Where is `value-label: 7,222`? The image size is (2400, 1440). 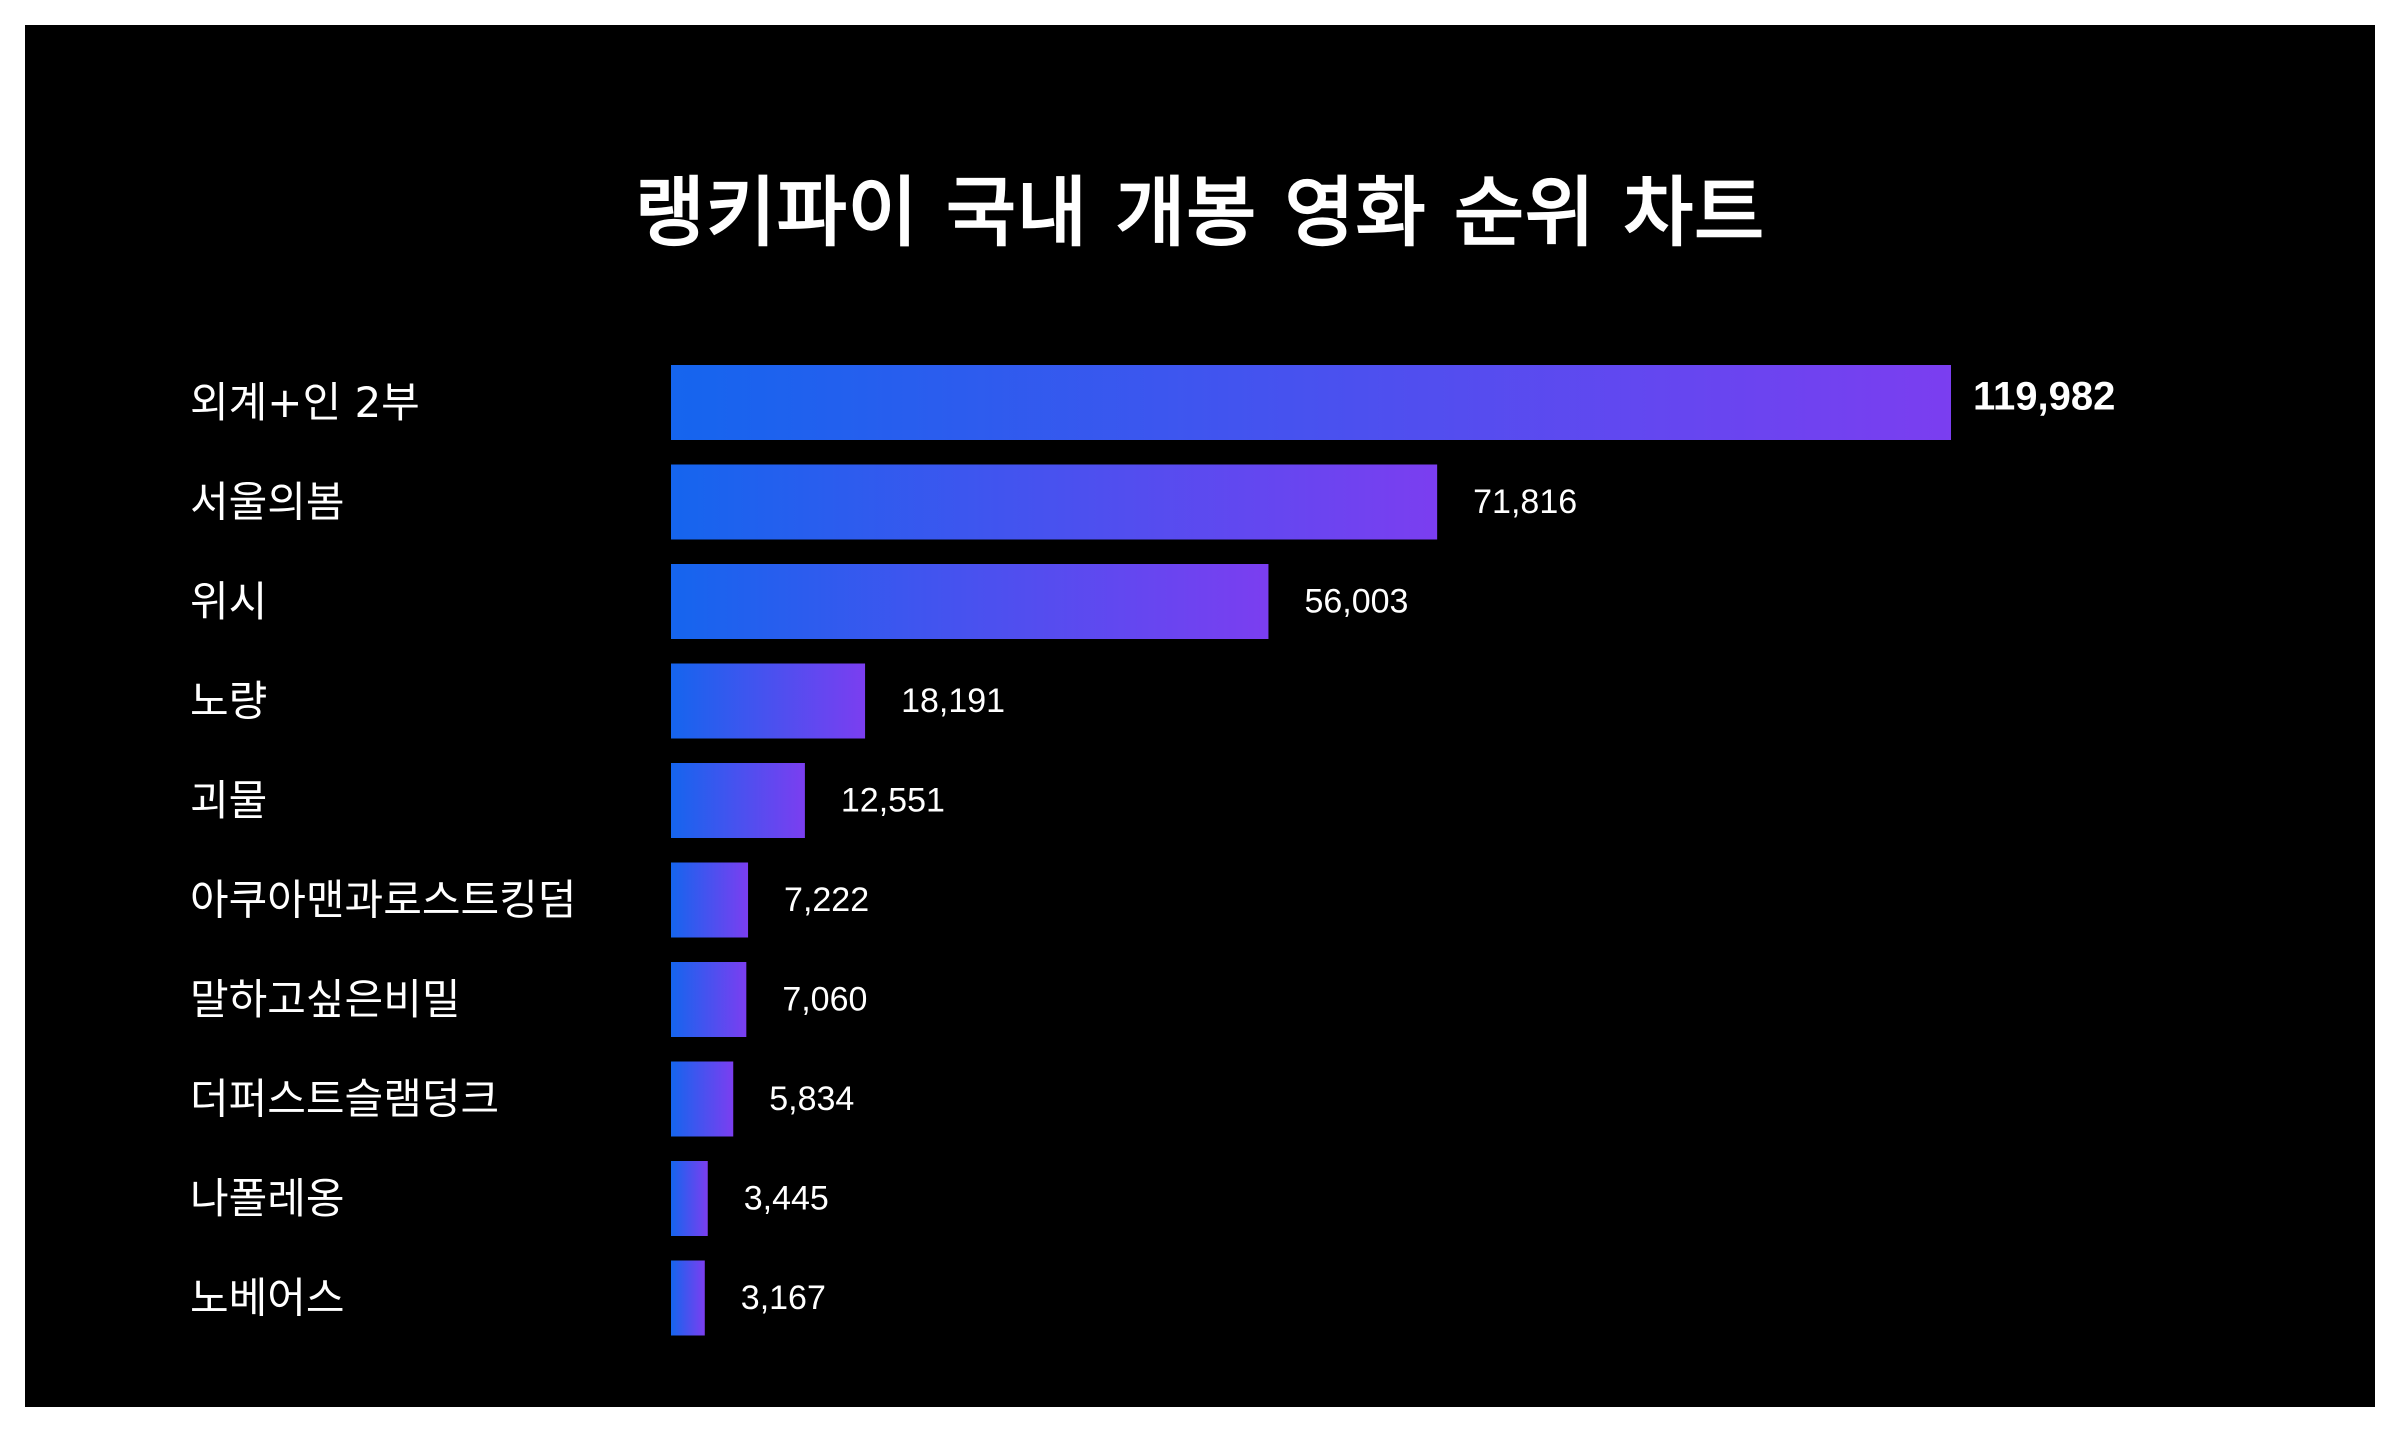 value-label: 7,222 is located at coordinates (826, 900).